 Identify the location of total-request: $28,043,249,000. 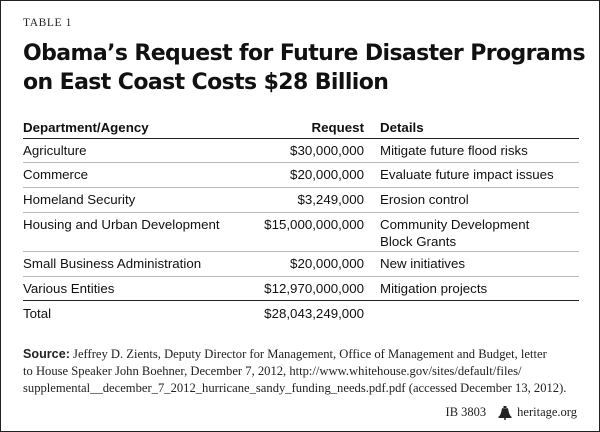
(314, 313).